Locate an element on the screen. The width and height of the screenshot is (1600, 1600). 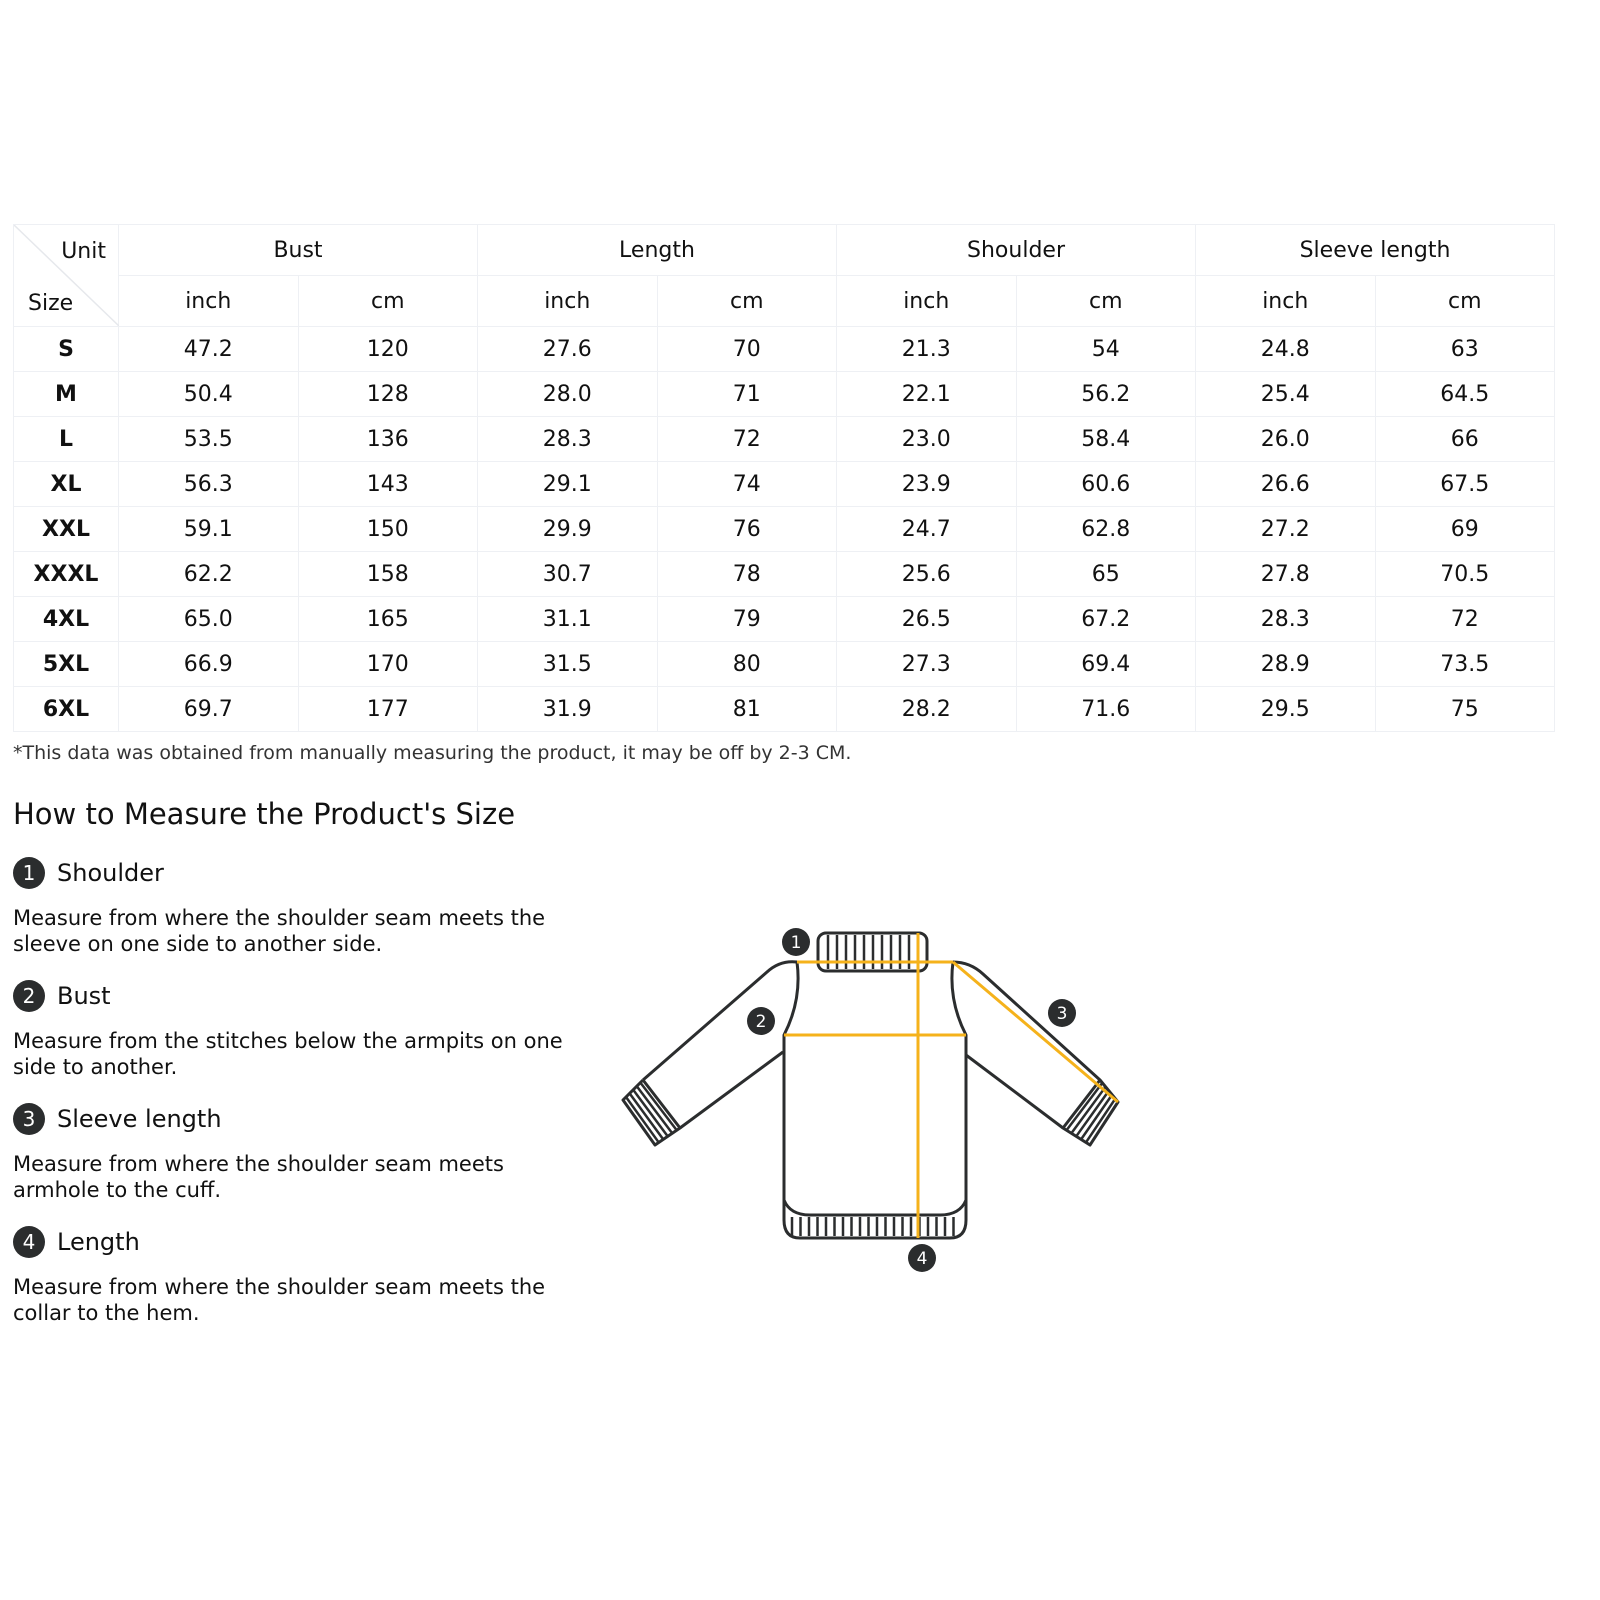
table-row: XL 56.3 143 29.1 74 23.9 60.6 26.6 67.5 is located at coordinates (784, 484).